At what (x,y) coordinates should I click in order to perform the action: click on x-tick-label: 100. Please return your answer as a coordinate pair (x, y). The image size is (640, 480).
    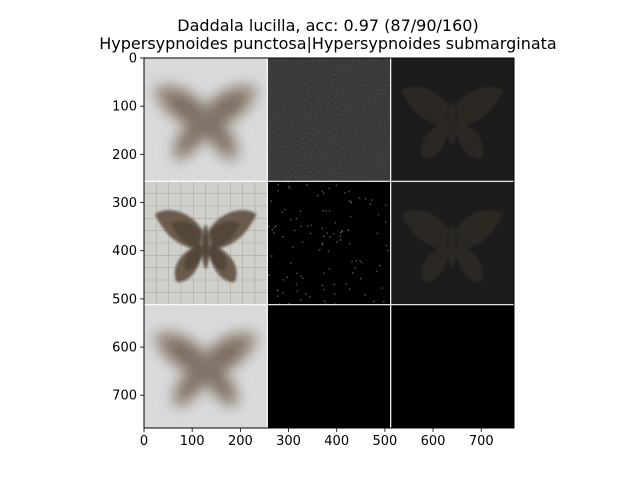
    Looking at the image, I should click on (192, 441).